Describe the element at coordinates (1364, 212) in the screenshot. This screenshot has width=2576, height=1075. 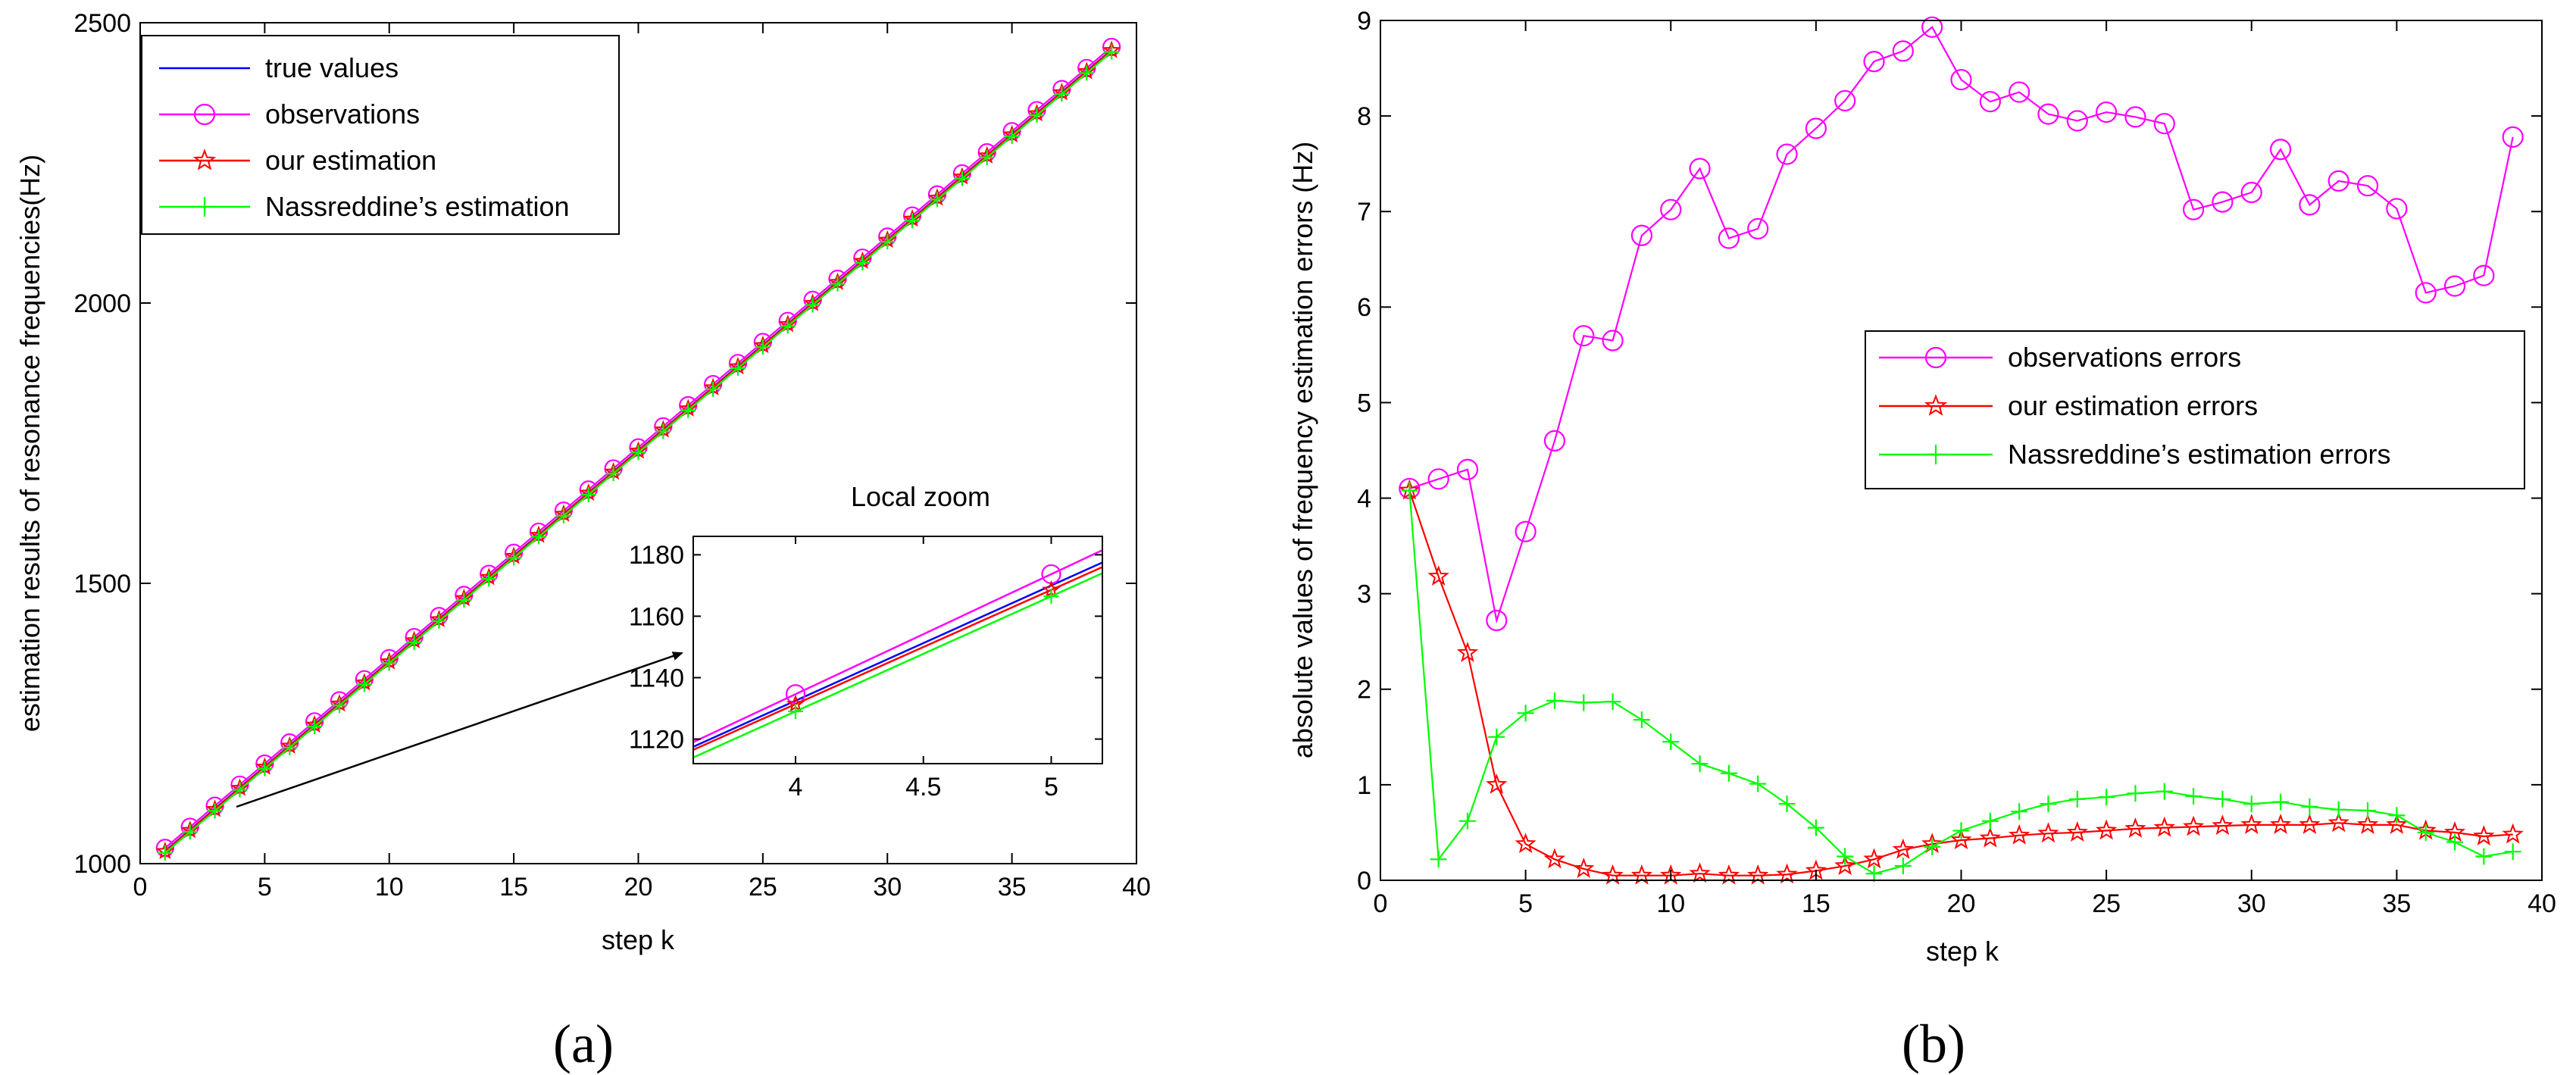
I see `chart-b-ytick-label: 7` at that location.